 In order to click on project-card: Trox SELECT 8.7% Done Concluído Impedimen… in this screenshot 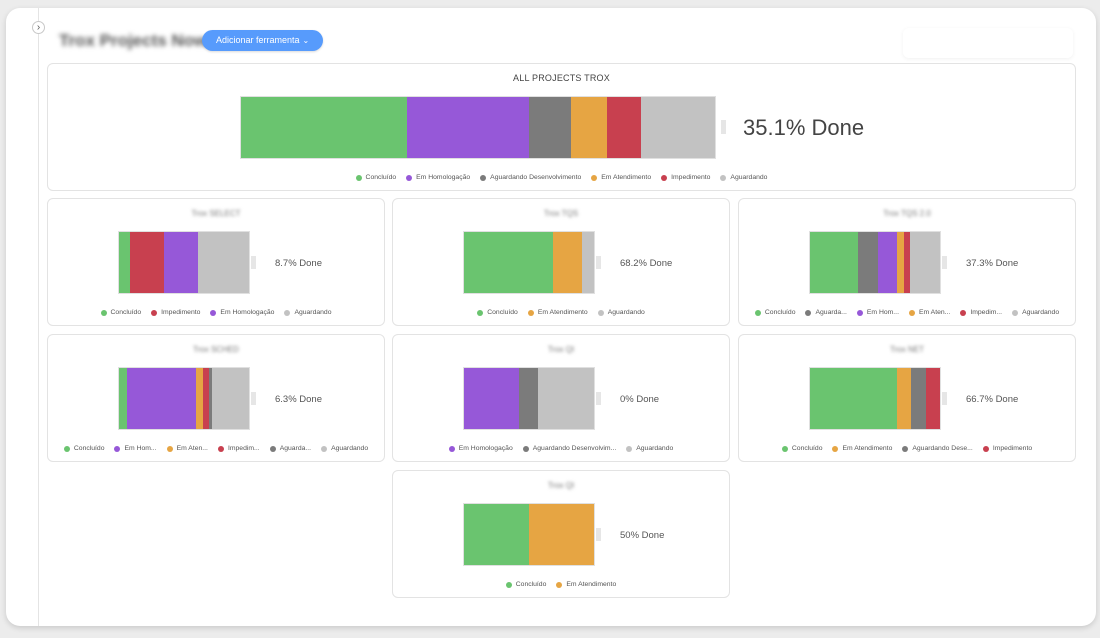, I will do `click(216, 262)`.